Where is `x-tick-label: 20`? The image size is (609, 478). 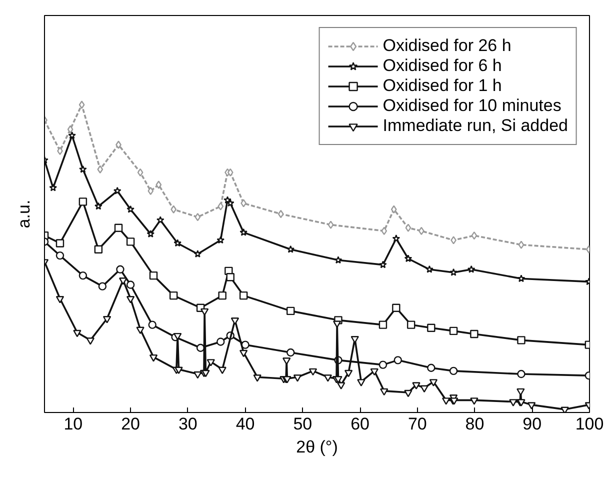 x-tick-label: 20 is located at coordinates (130, 424).